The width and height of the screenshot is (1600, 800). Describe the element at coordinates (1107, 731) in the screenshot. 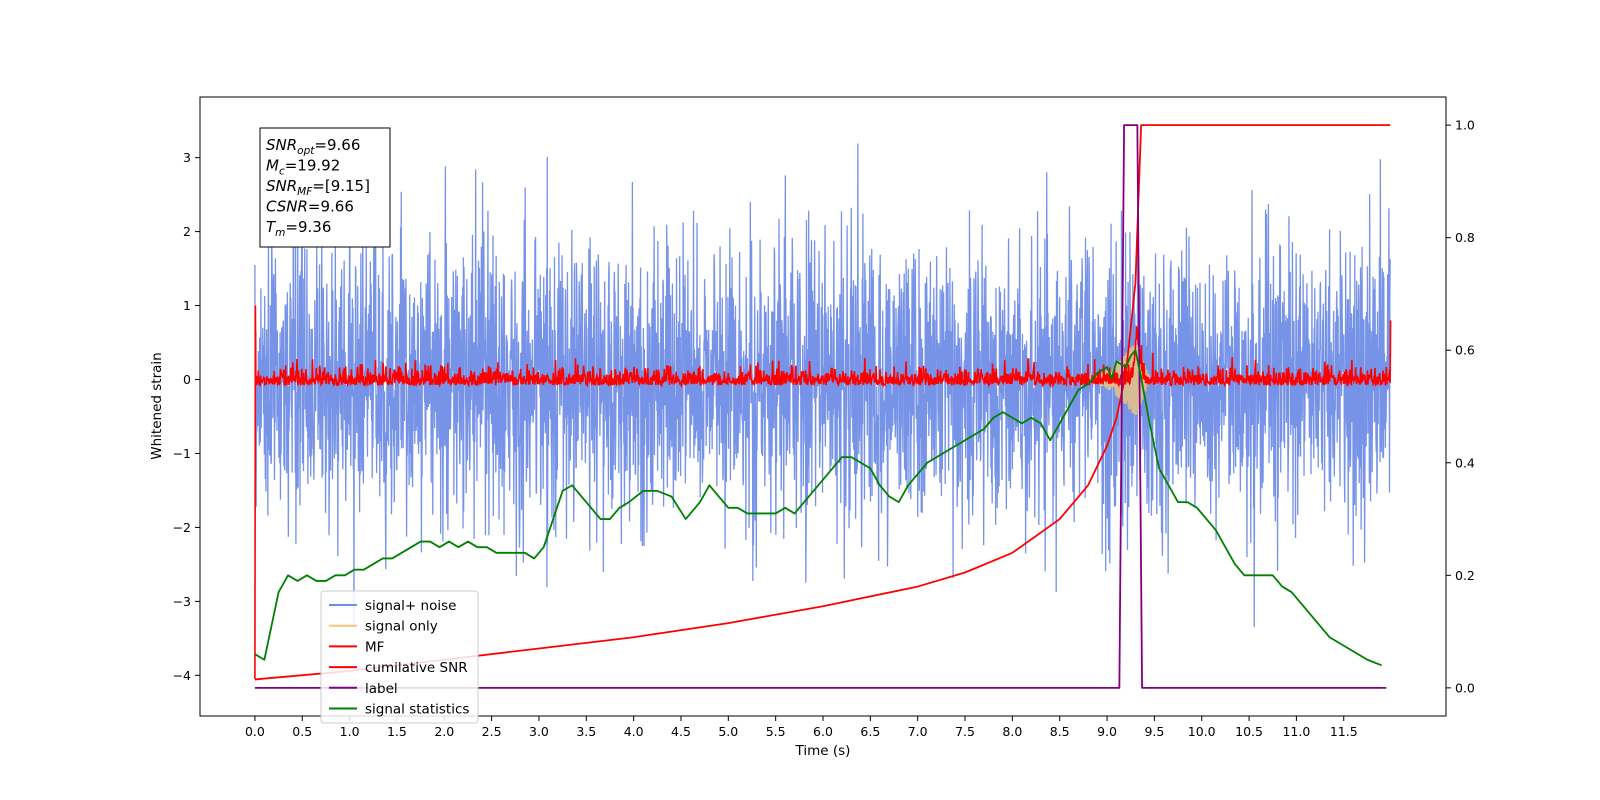

I see `x-tick-label: 9.0` at that location.